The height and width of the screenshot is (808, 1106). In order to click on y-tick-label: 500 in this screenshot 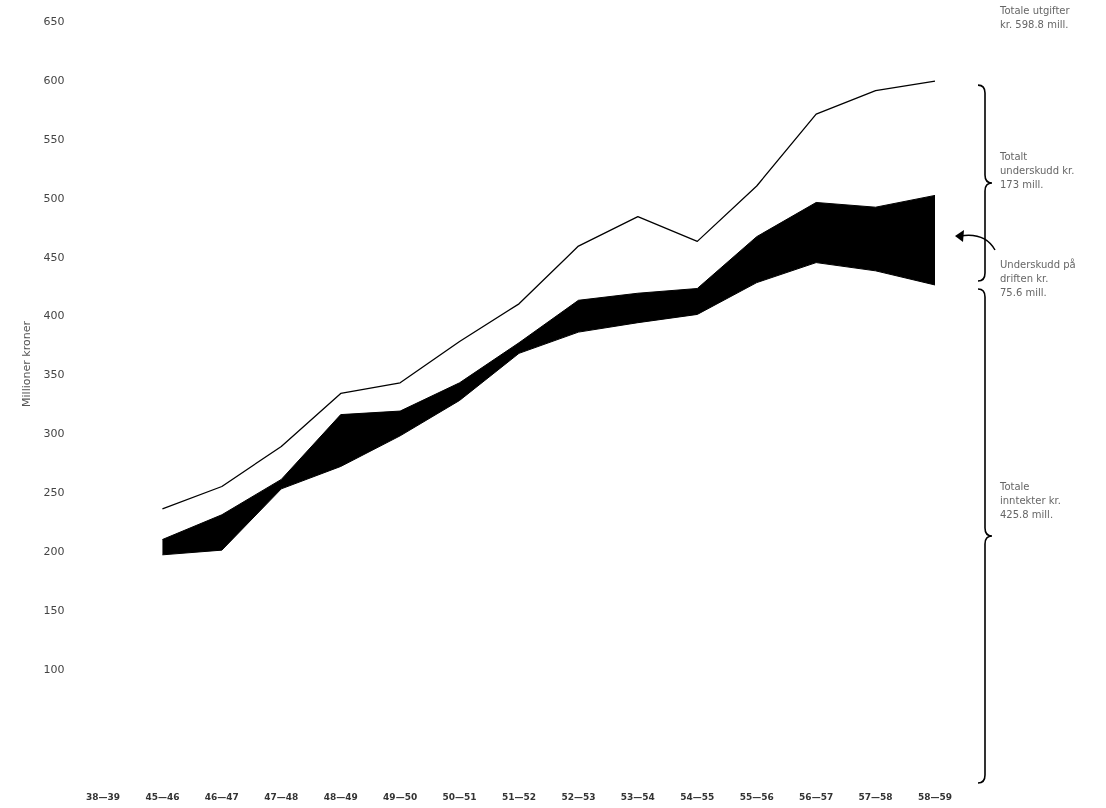, I will do `click(54, 198)`.